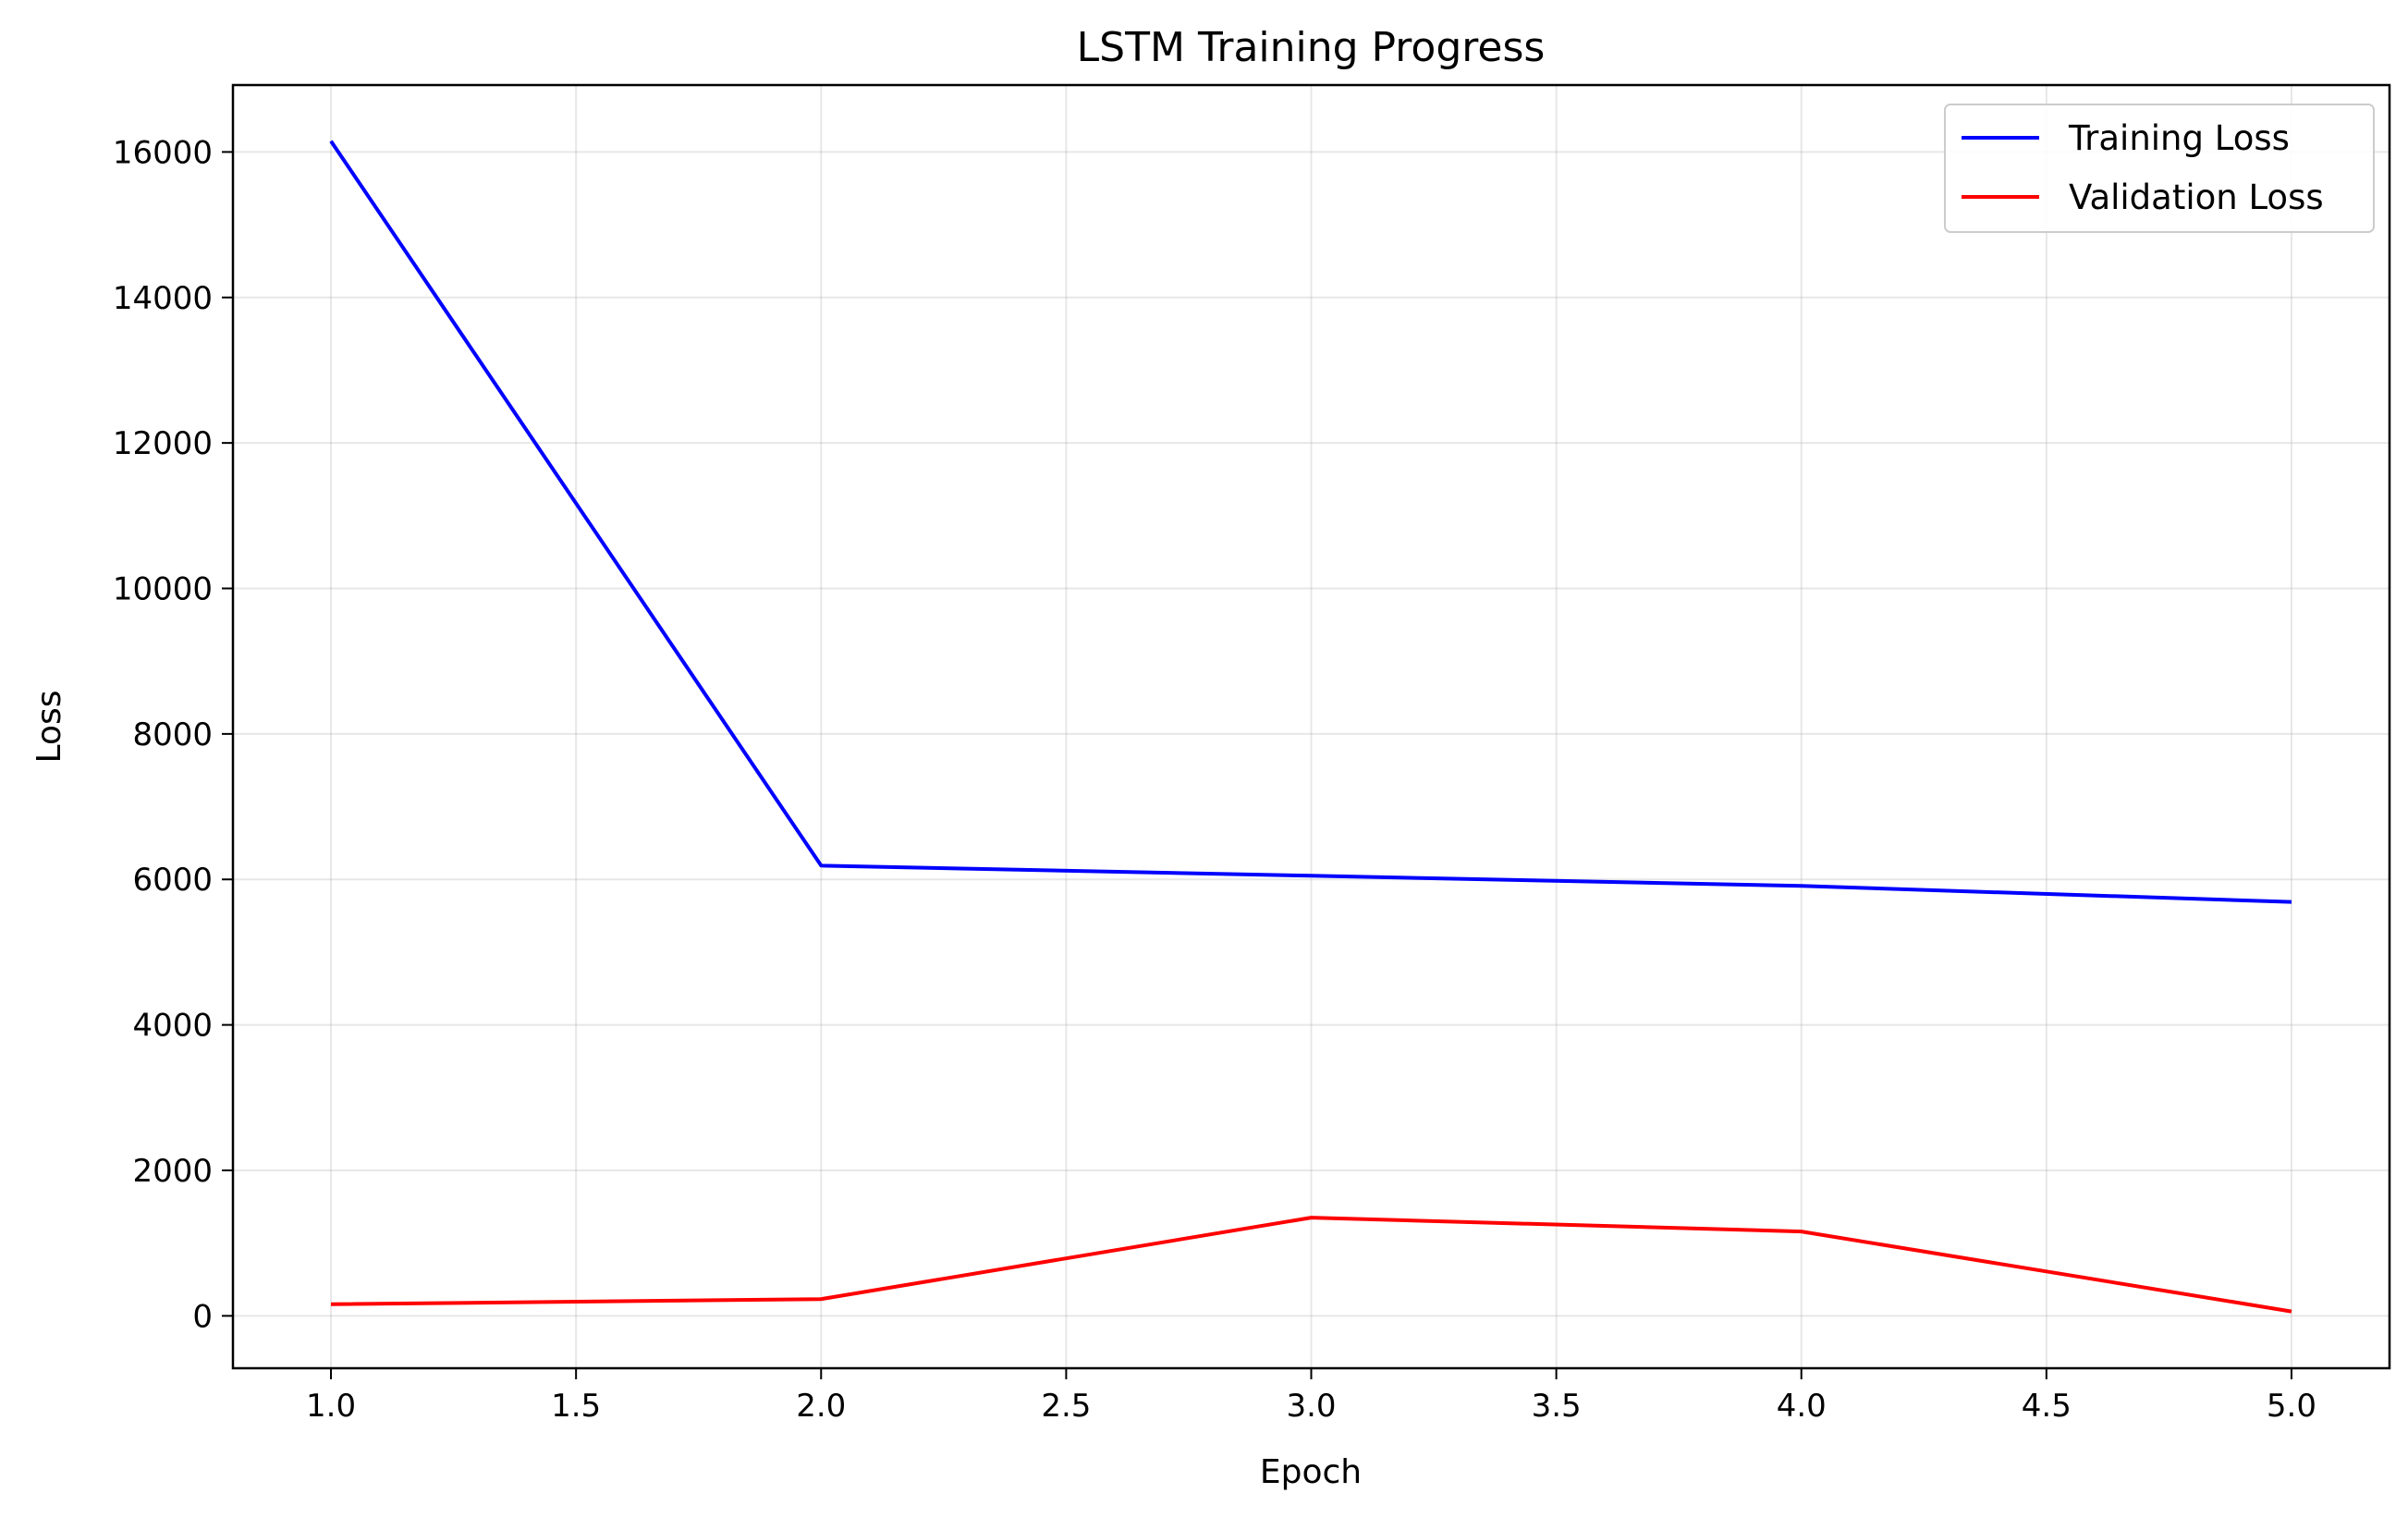 The height and width of the screenshot is (1518, 2408). Describe the element at coordinates (49, 727) in the screenshot. I see `y-axis-label: Loss` at that location.